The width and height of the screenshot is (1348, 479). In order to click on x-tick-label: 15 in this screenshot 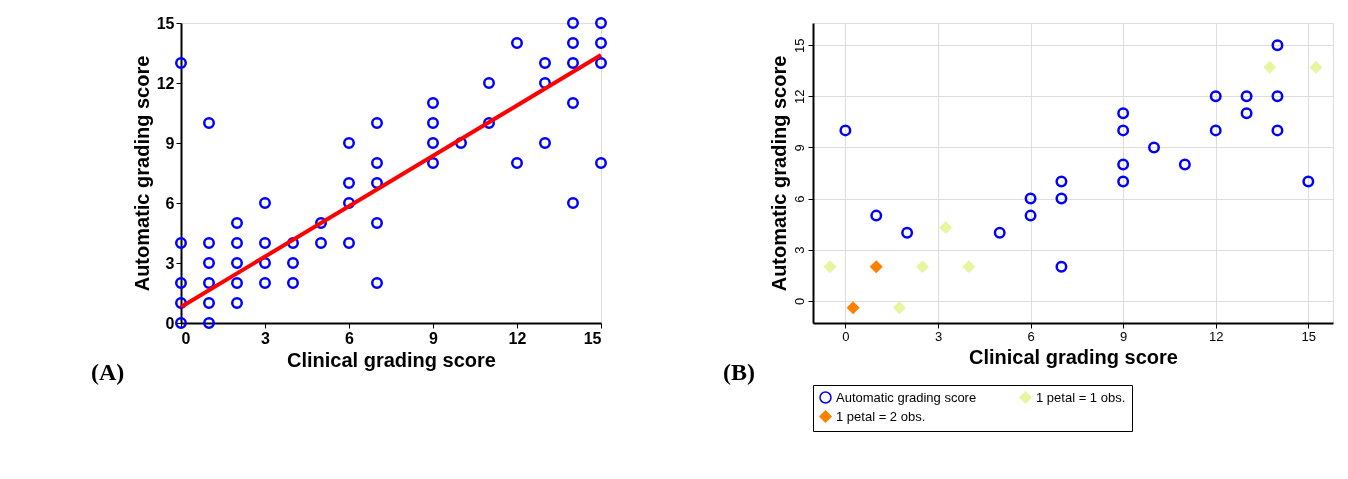, I will do `click(1309, 336)`.